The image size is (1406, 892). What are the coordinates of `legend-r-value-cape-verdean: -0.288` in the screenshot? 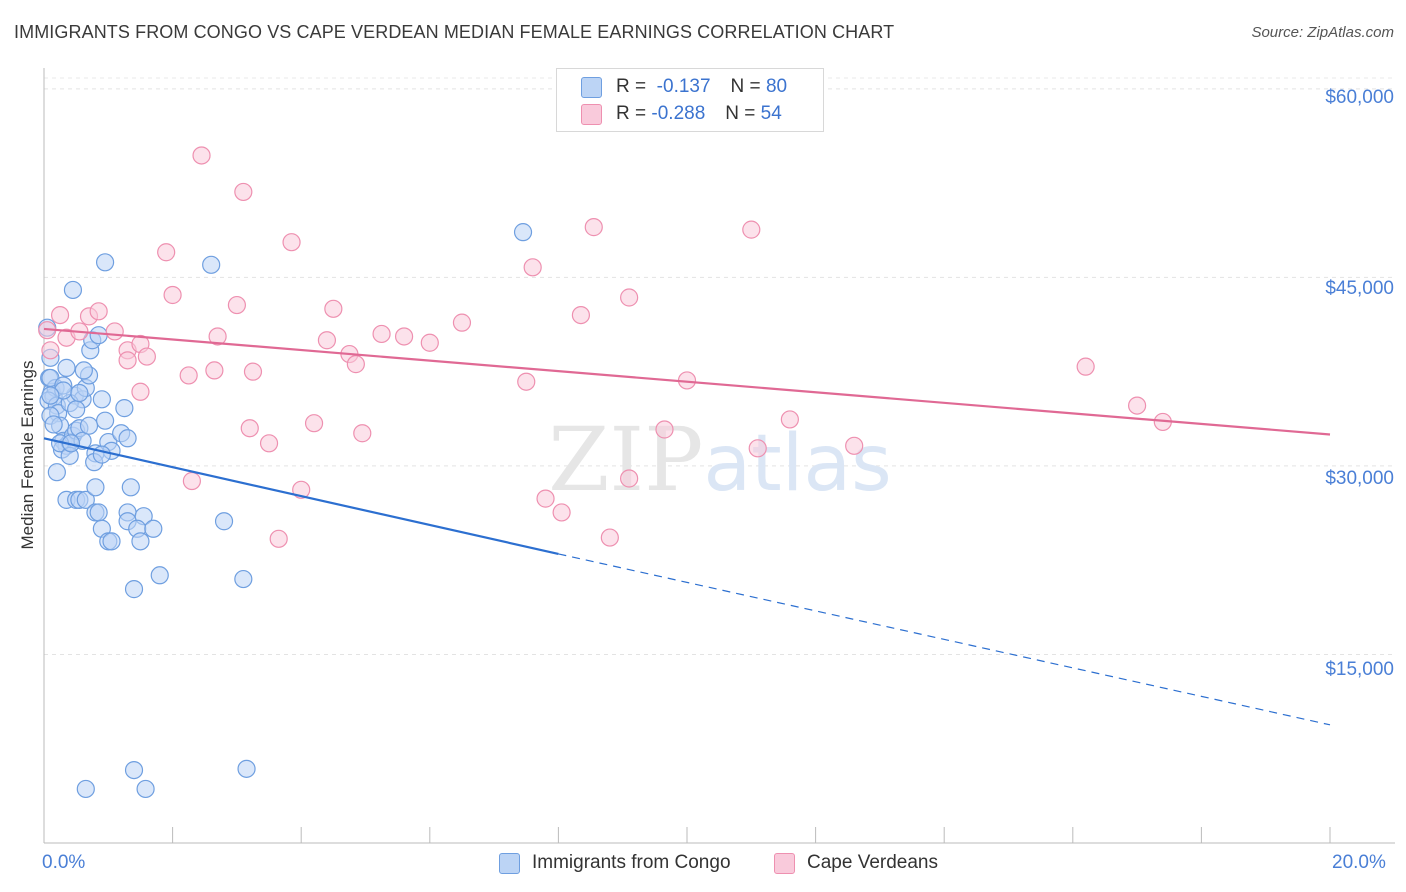 It's located at (678, 113).